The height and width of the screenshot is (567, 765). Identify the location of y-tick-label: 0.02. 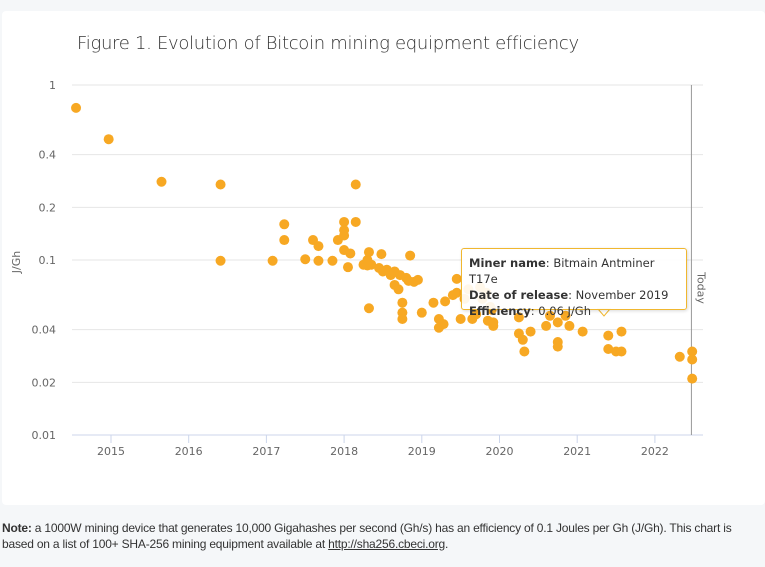
(44, 382).